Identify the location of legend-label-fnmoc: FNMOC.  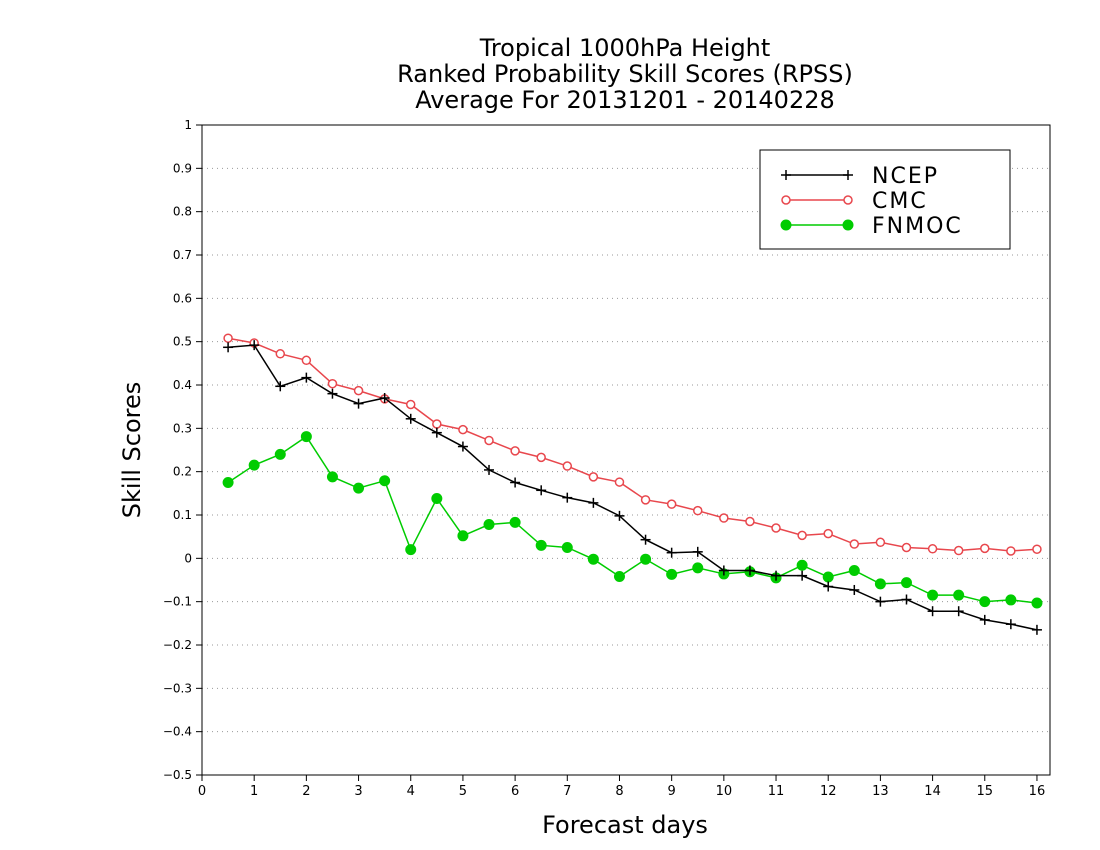
(917, 226).